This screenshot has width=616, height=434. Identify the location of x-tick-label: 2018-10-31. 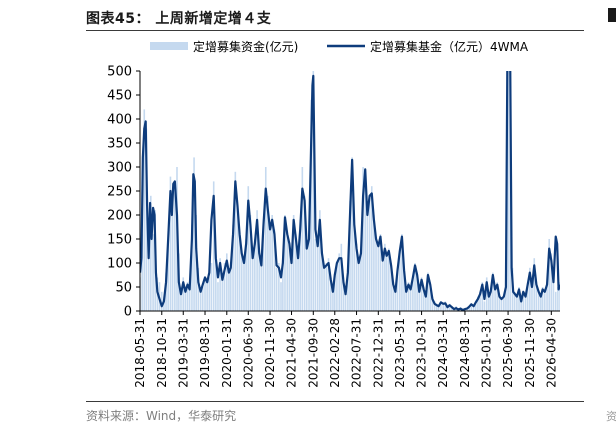
(162, 353).